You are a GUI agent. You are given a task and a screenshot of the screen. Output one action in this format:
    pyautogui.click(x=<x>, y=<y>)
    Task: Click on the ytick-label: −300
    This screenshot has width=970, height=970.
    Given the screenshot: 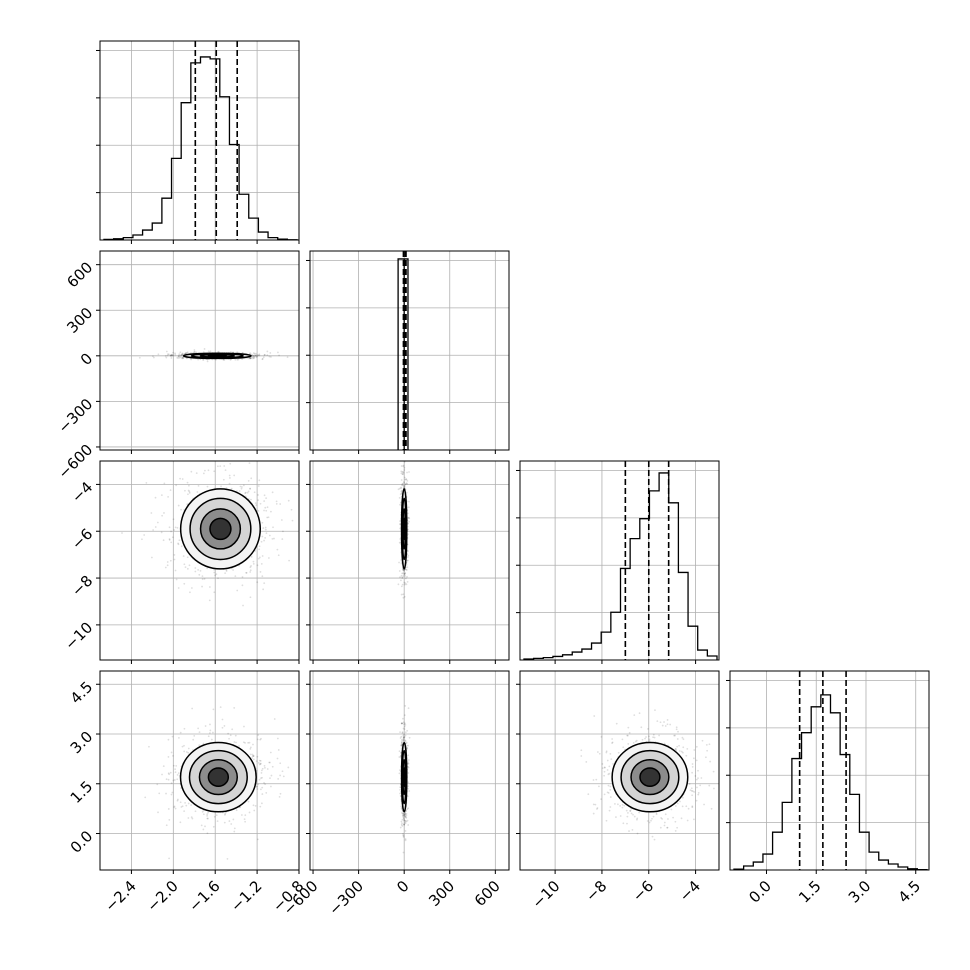 What is the action you would take?
    pyautogui.click(x=76, y=416)
    